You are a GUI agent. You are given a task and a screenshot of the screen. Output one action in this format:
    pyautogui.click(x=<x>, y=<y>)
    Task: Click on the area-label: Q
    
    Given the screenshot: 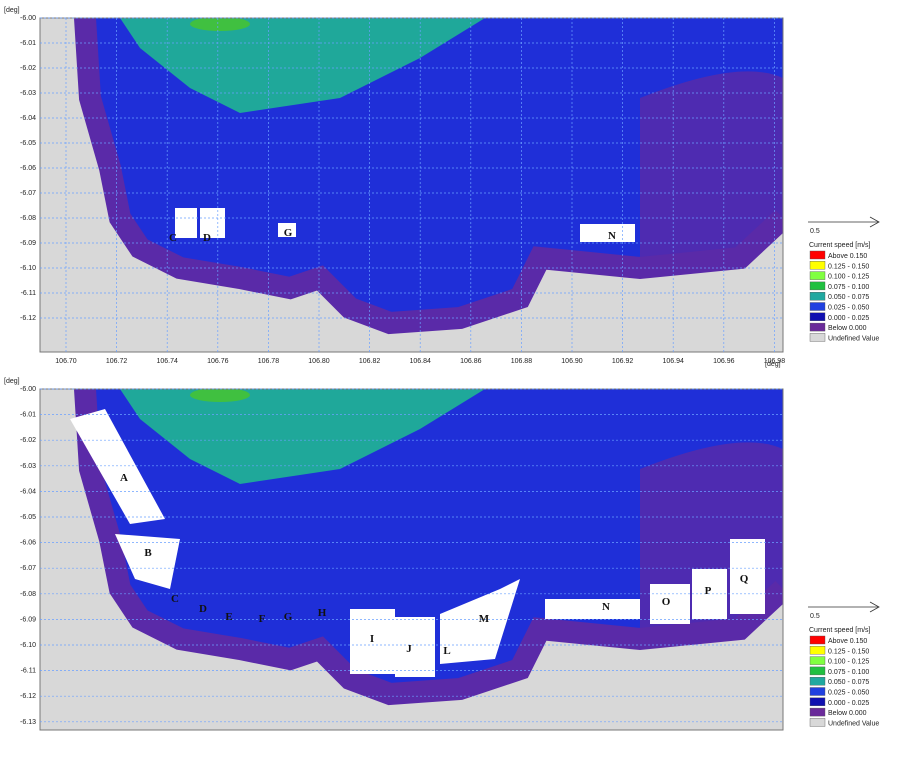 What is the action you would take?
    pyautogui.click(x=744, y=579)
    